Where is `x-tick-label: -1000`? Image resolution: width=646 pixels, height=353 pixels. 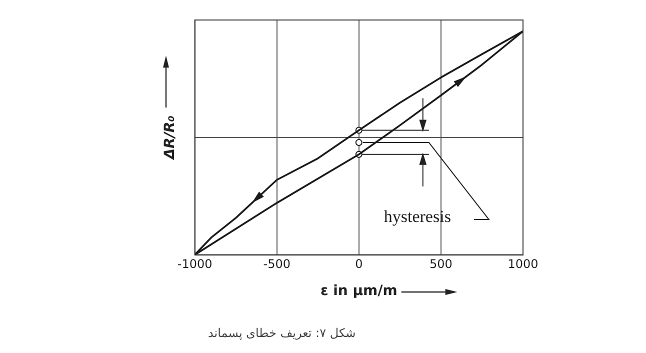
x-tick-label: -1000 is located at coordinates (194, 264).